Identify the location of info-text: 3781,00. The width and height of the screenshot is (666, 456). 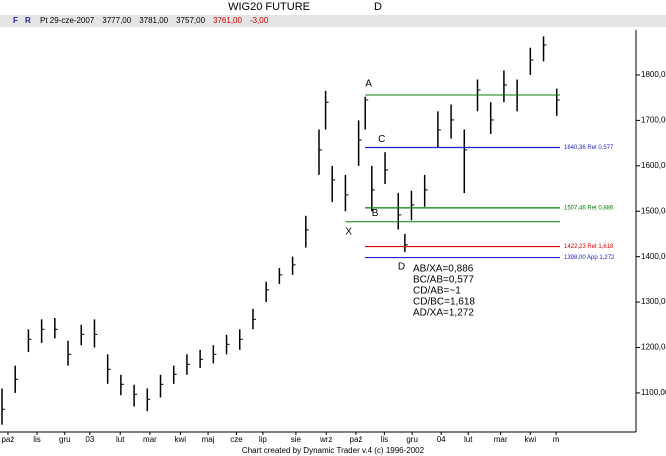
(153, 20).